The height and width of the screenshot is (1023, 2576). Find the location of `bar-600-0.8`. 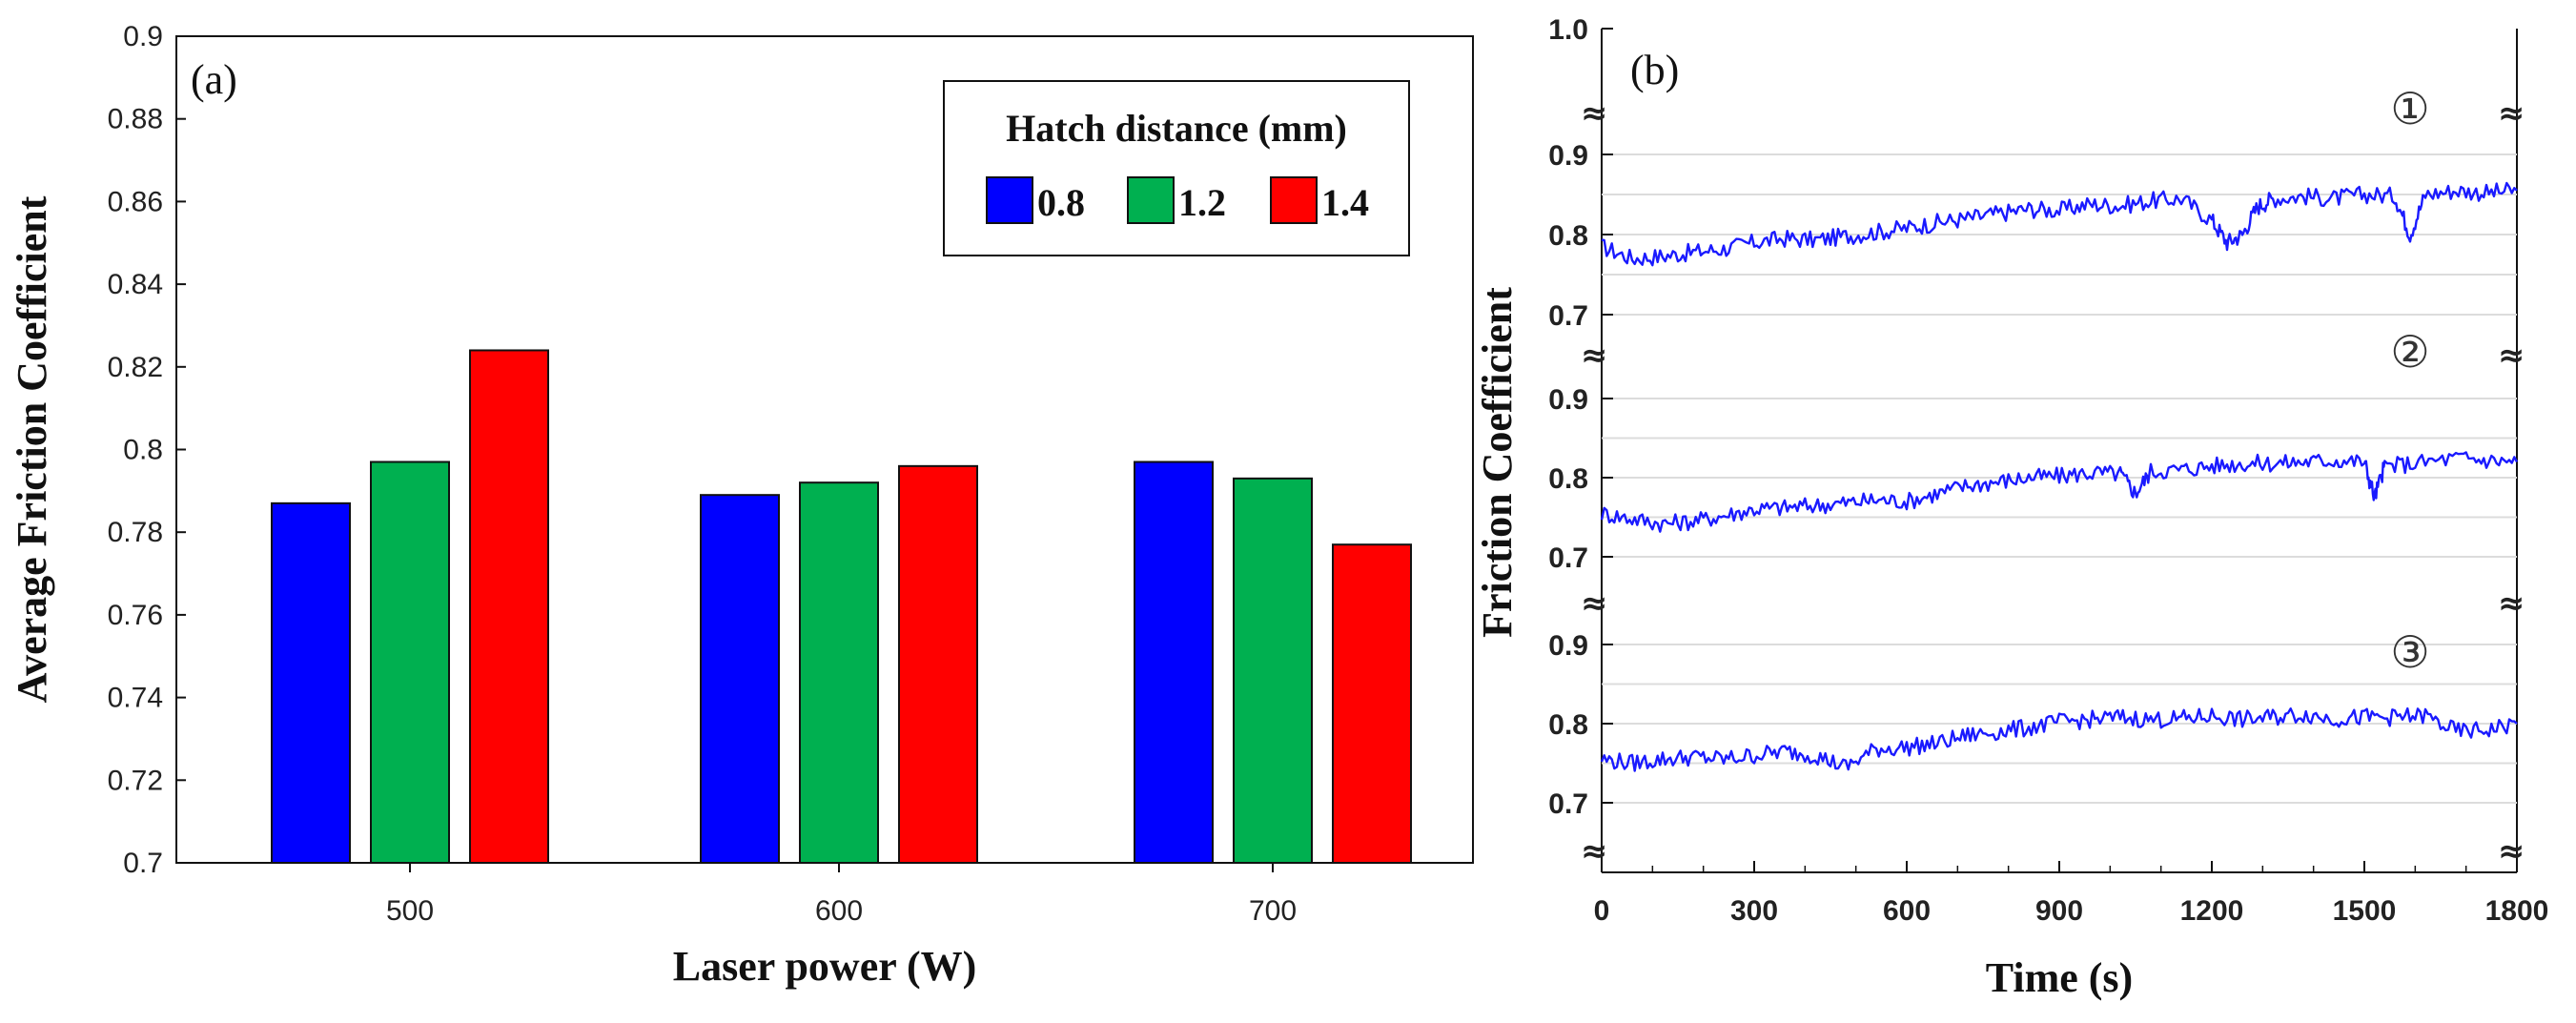

bar-600-0.8 is located at coordinates (740, 679).